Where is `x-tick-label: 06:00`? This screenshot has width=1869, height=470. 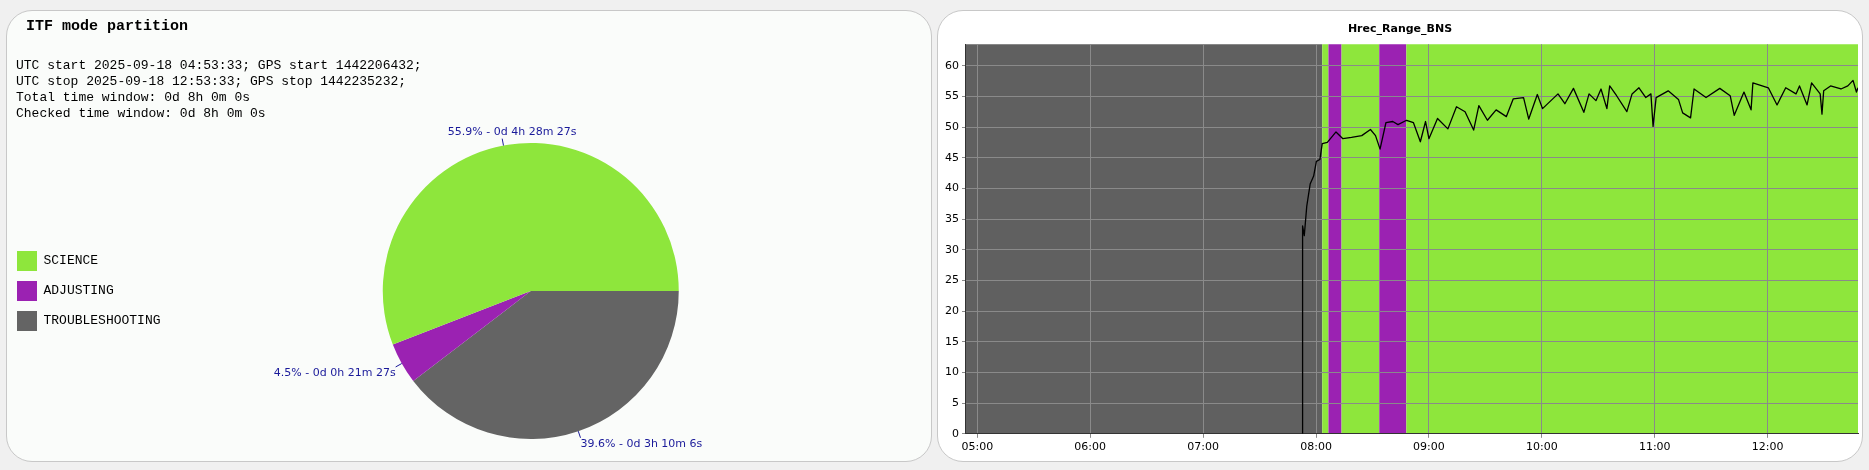 x-tick-label: 06:00 is located at coordinates (1090, 447).